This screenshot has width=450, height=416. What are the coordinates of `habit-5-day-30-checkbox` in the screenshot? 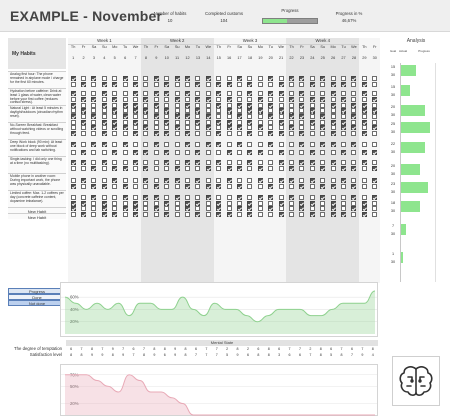 It's located at (375, 144).